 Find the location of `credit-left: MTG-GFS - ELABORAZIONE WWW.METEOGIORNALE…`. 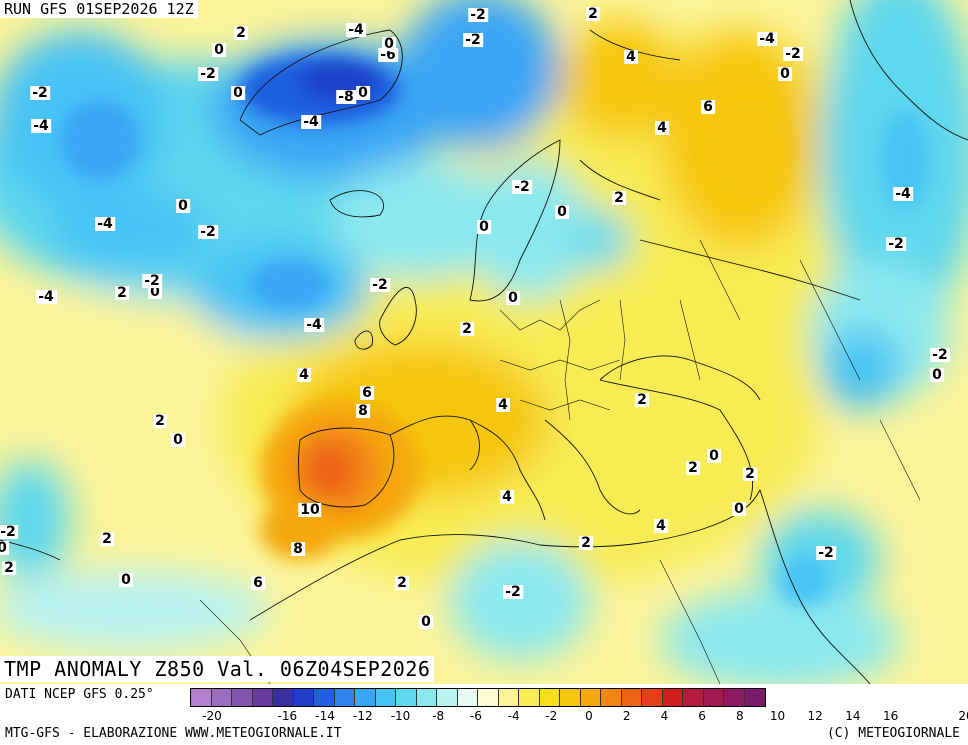

credit-left: MTG-GFS - ELABORAZIONE WWW.METEOGIORNALE… is located at coordinates (173, 733).